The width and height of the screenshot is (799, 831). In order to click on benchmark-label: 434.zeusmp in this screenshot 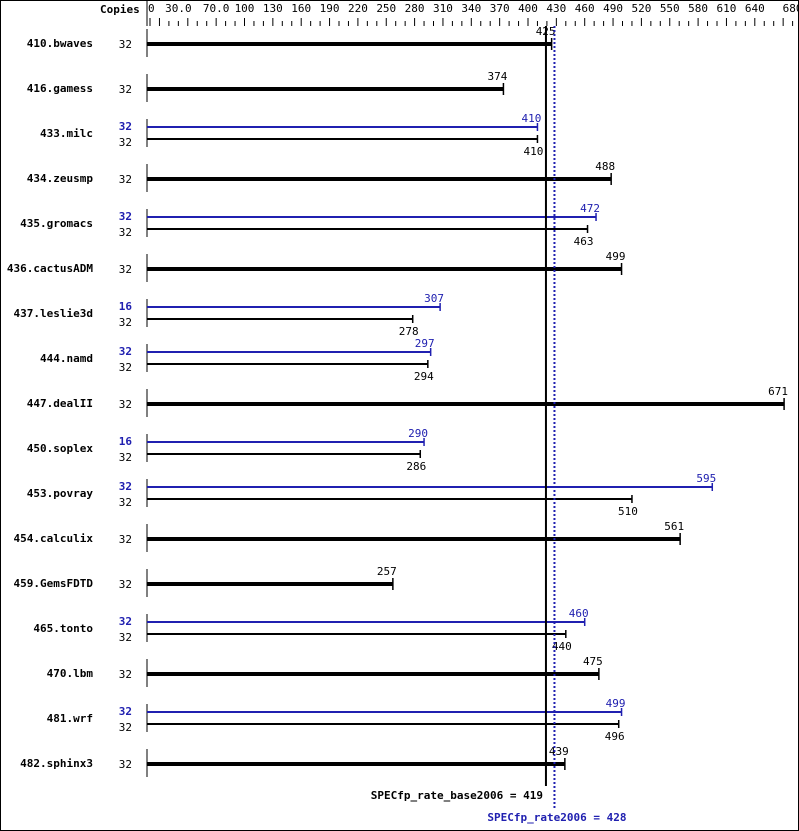, I will do `click(60, 178)`.